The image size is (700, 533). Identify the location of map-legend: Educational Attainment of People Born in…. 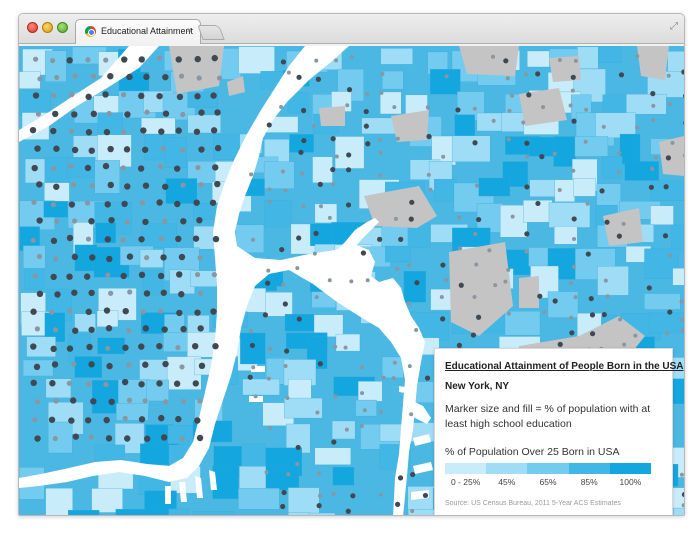
(559, 431).